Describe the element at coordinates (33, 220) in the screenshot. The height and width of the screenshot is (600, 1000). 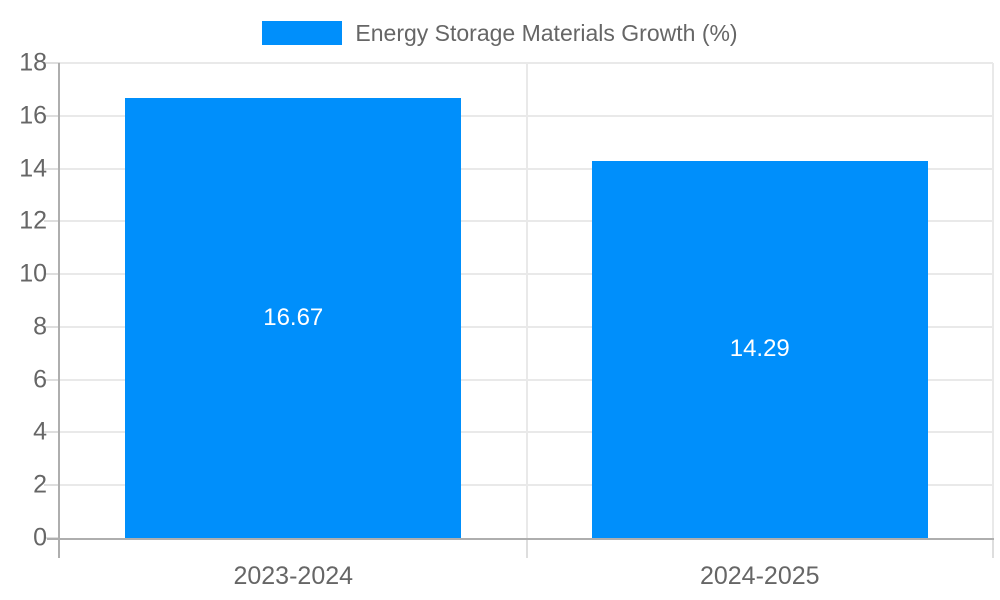
I see `ytick-label-12: 12` at that location.